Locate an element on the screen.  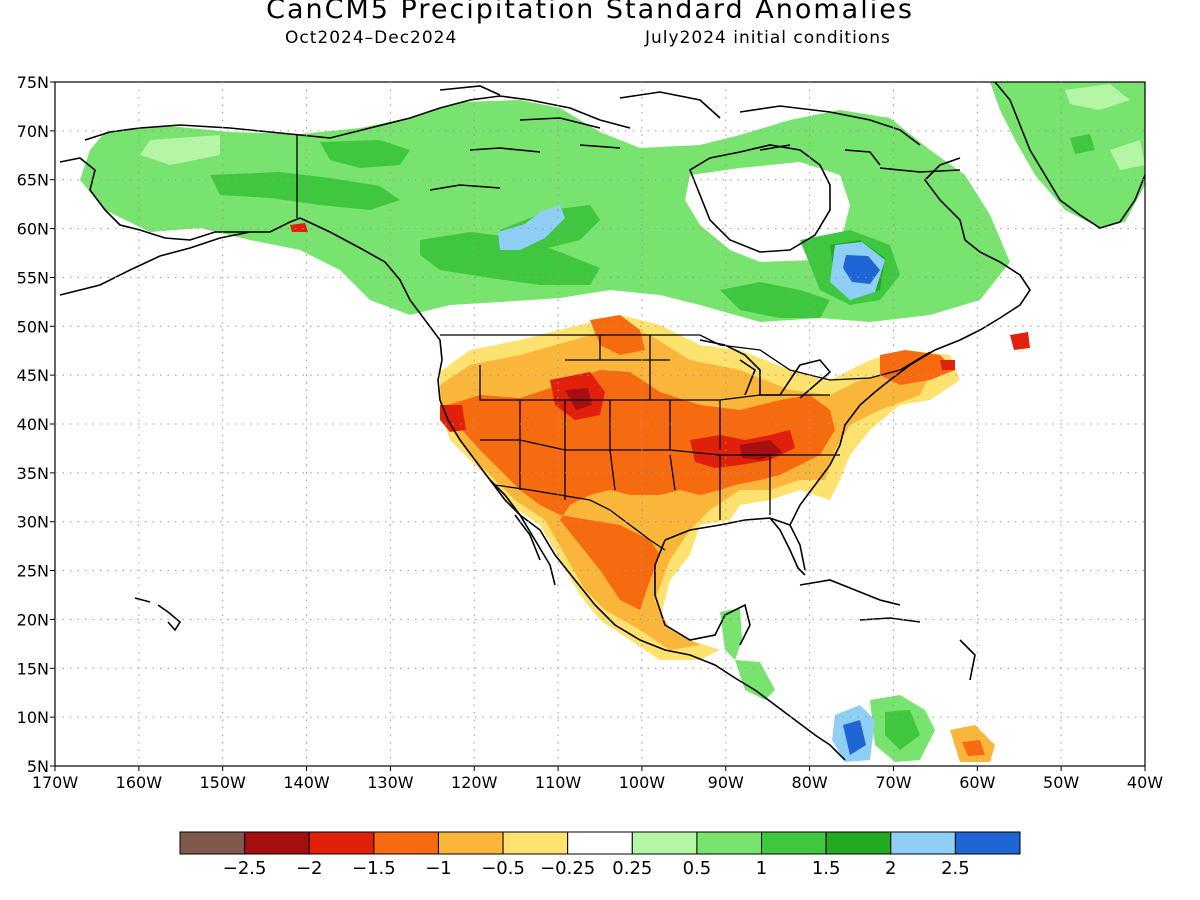
coastline-florida is located at coordinates (787, 546).